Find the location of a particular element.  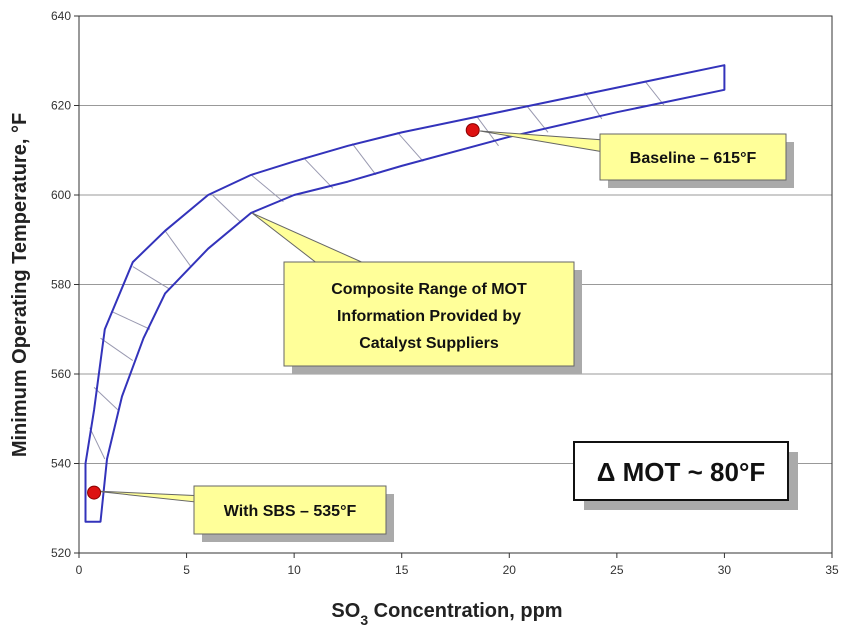

point-baseline is located at coordinates (472, 130).